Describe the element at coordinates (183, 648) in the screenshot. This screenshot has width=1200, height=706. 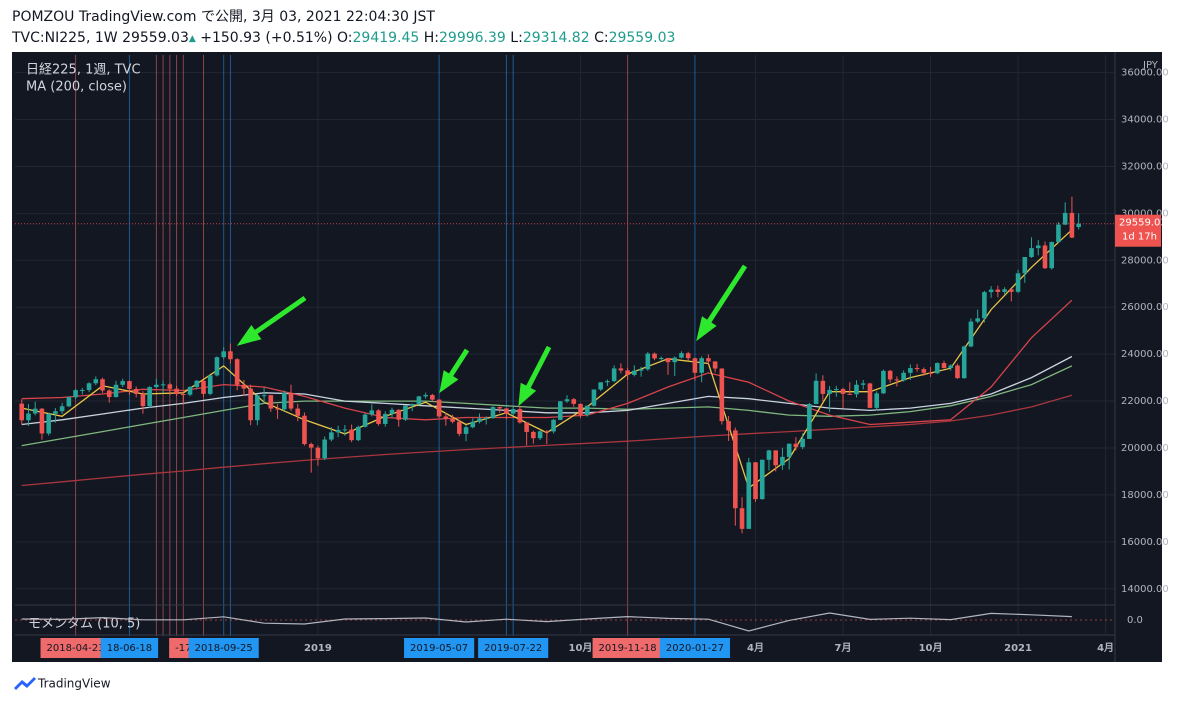
I see `marker-label-text: -17` at that location.